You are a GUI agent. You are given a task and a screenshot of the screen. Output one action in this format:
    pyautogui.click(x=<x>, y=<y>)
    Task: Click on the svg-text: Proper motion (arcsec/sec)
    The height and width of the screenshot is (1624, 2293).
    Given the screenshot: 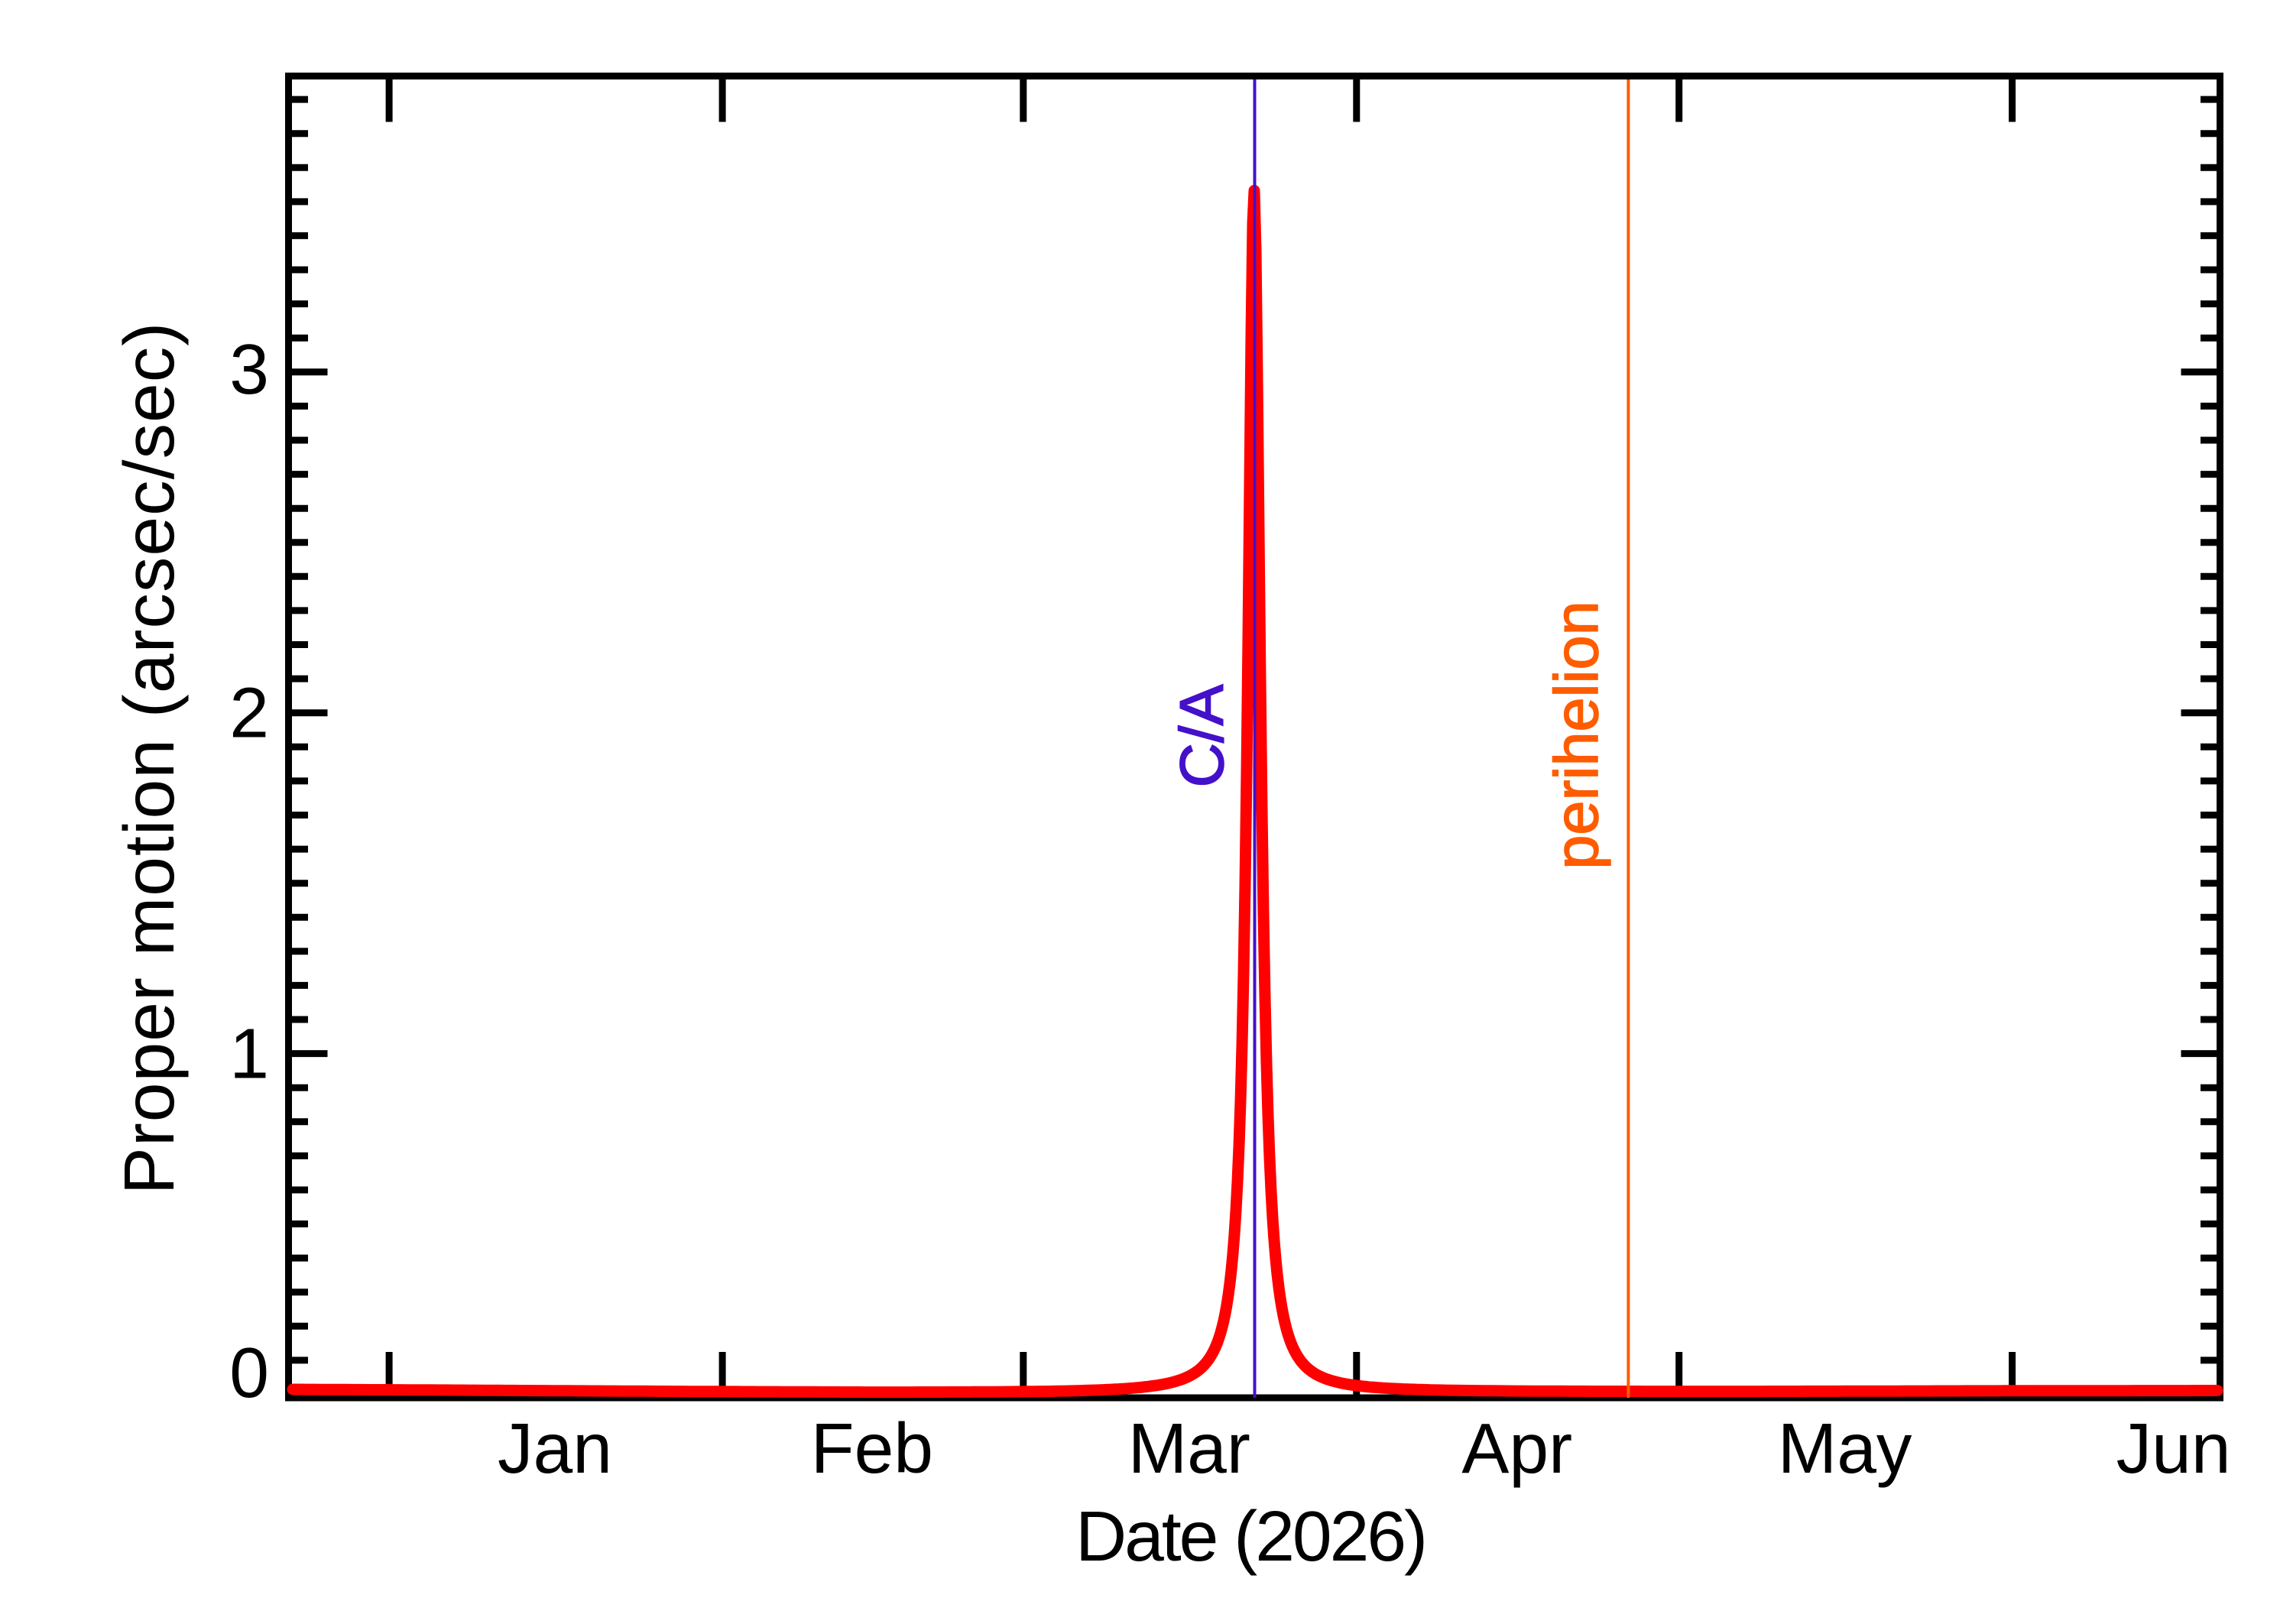 What is the action you would take?
    pyautogui.click(x=149, y=758)
    